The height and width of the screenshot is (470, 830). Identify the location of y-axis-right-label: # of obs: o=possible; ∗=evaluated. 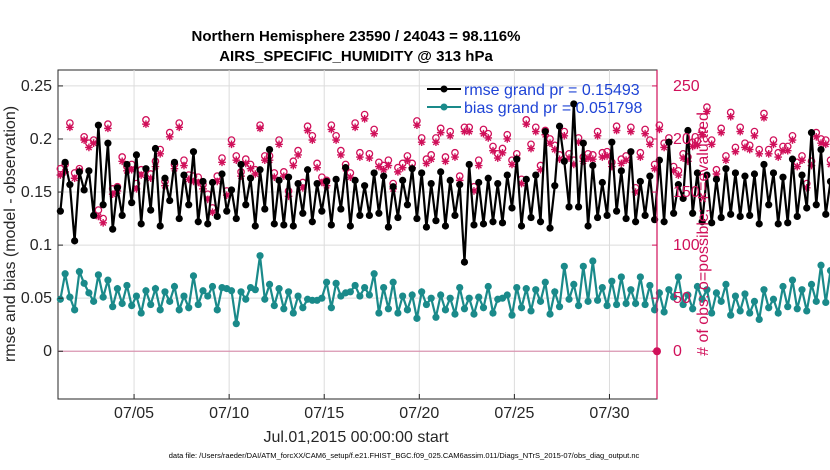
(703, 234).